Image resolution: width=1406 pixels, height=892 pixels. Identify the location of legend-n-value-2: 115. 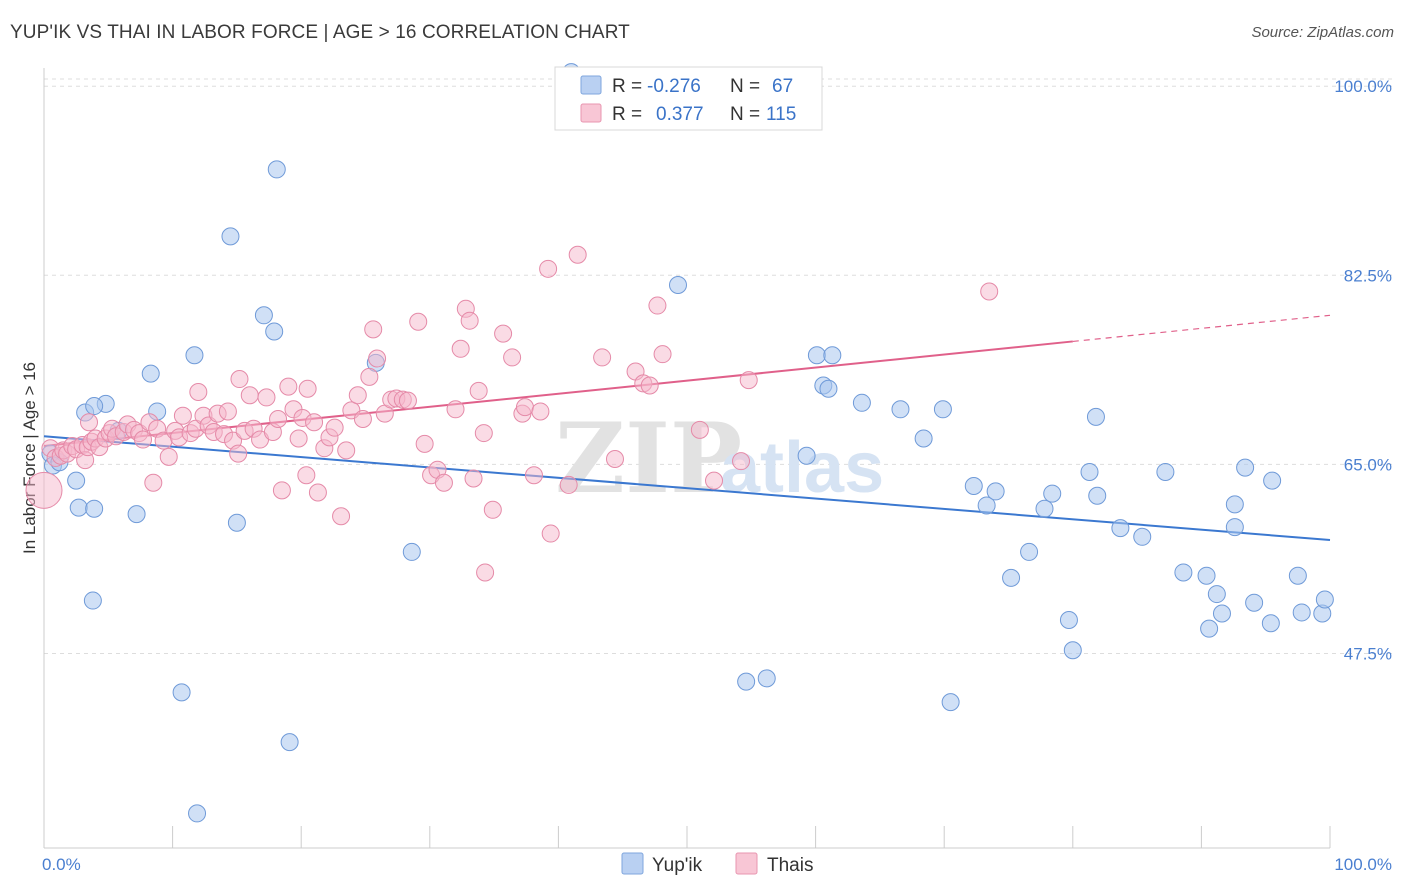
(781, 114).